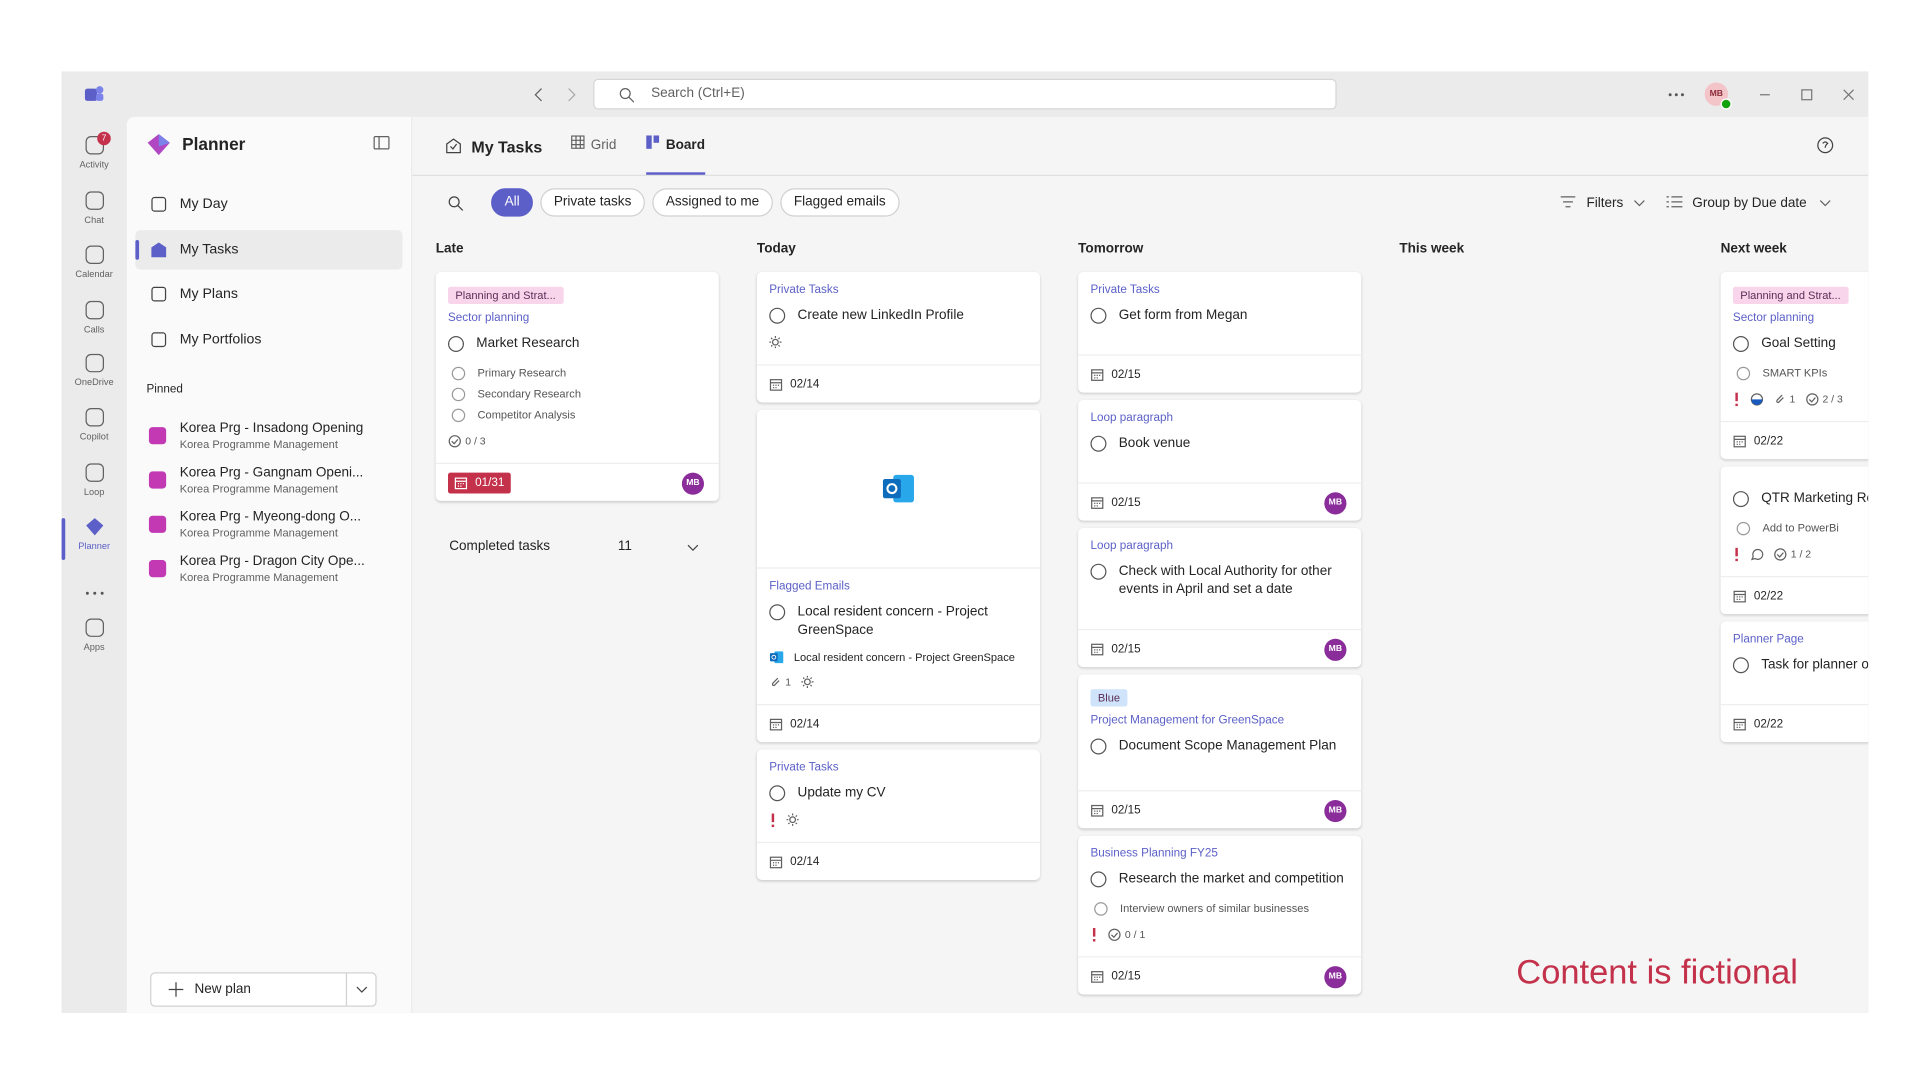  What do you see at coordinates (1757, 399) in the screenshot?
I see `meta-progress` at bounding box center [1757, 399].